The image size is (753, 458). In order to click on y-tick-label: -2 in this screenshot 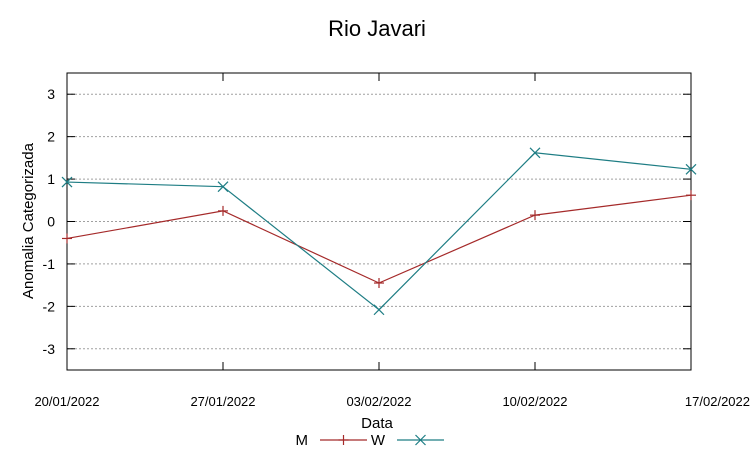, I will do `click(49, 306)`.